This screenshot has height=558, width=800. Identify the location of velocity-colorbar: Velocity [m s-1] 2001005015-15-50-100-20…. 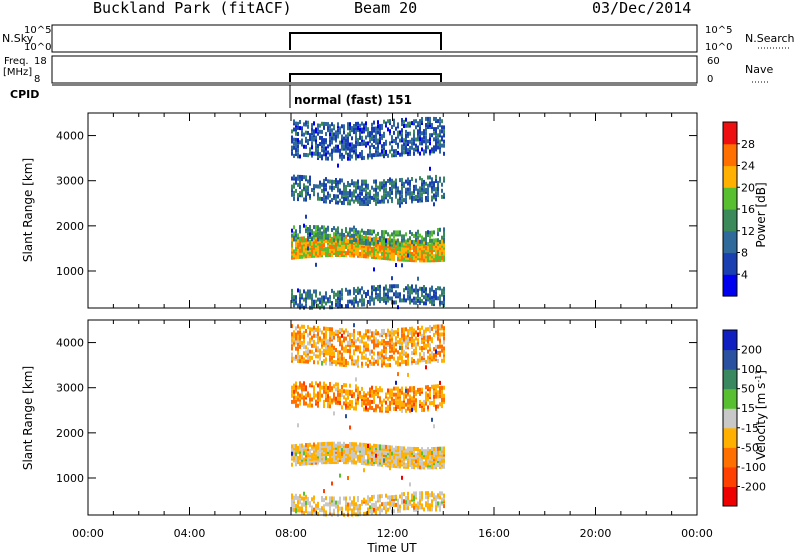
(745, 418).